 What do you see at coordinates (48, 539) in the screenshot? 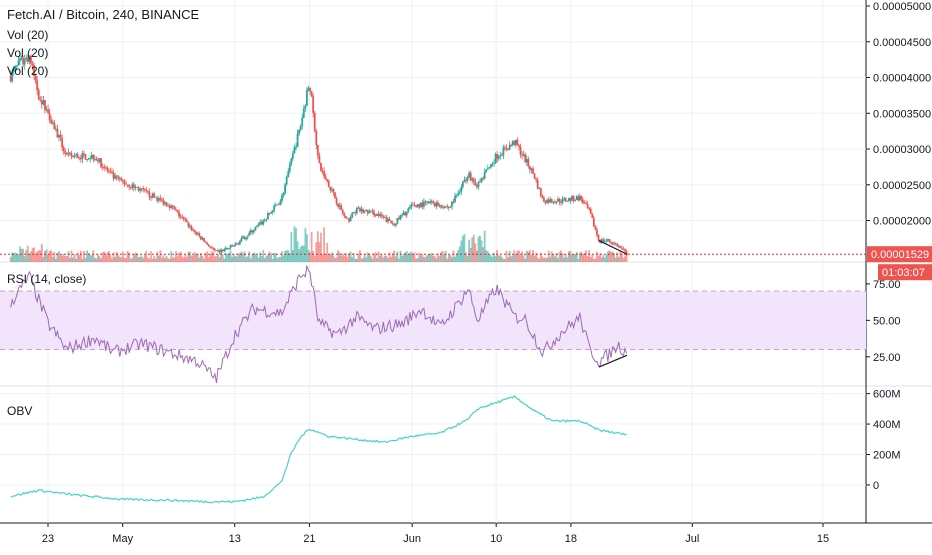
I see `time-tick-label: 23` at bounding box center [48, 539].